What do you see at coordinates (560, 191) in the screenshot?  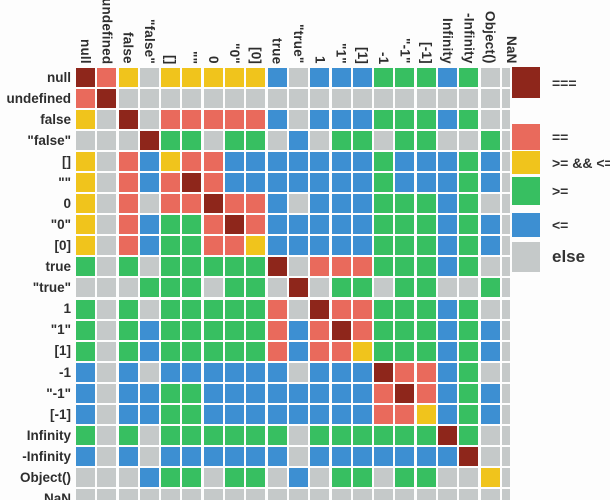 I see `legend-label: >=` at bounding box center [560, 191].